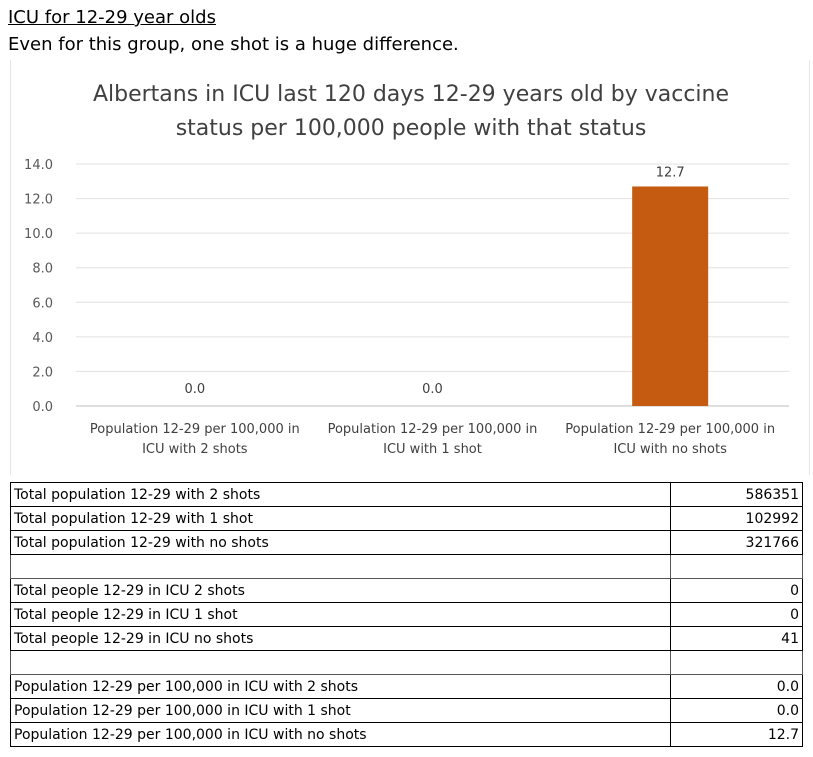 The image size is (813, 757). What do you see at coordinates (42, 407) in the screenshot?
I see `y-tick-label: 0.0` at bounding box center [42, 407].